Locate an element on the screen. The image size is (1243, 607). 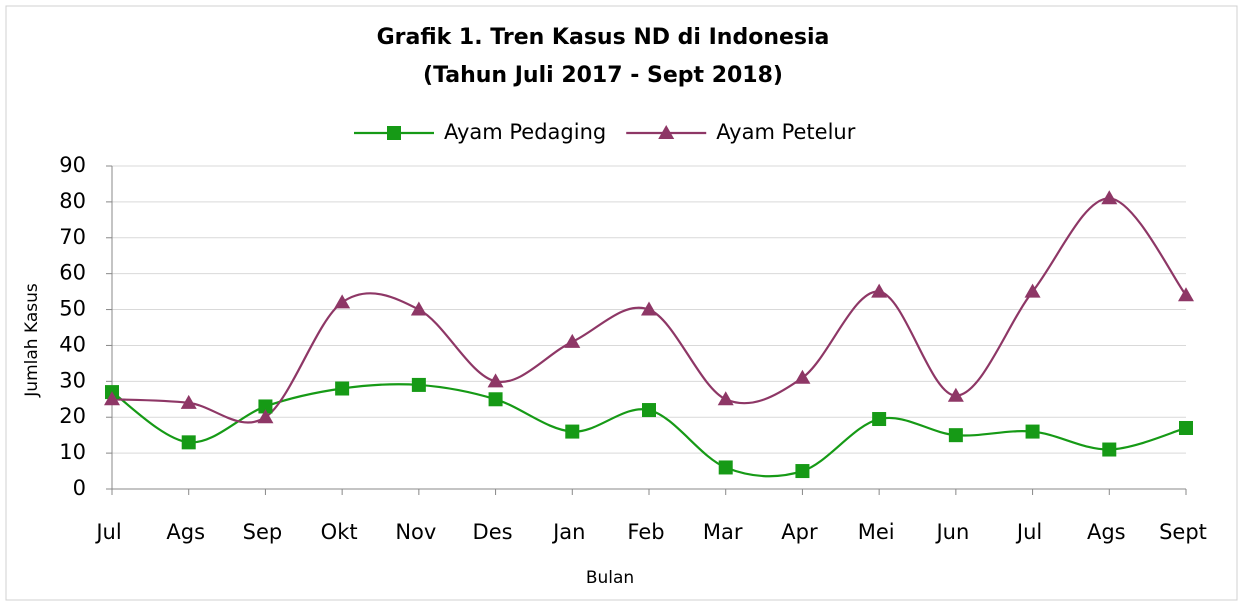
y-tick-label: 0 is located at coordinates (79, 488).